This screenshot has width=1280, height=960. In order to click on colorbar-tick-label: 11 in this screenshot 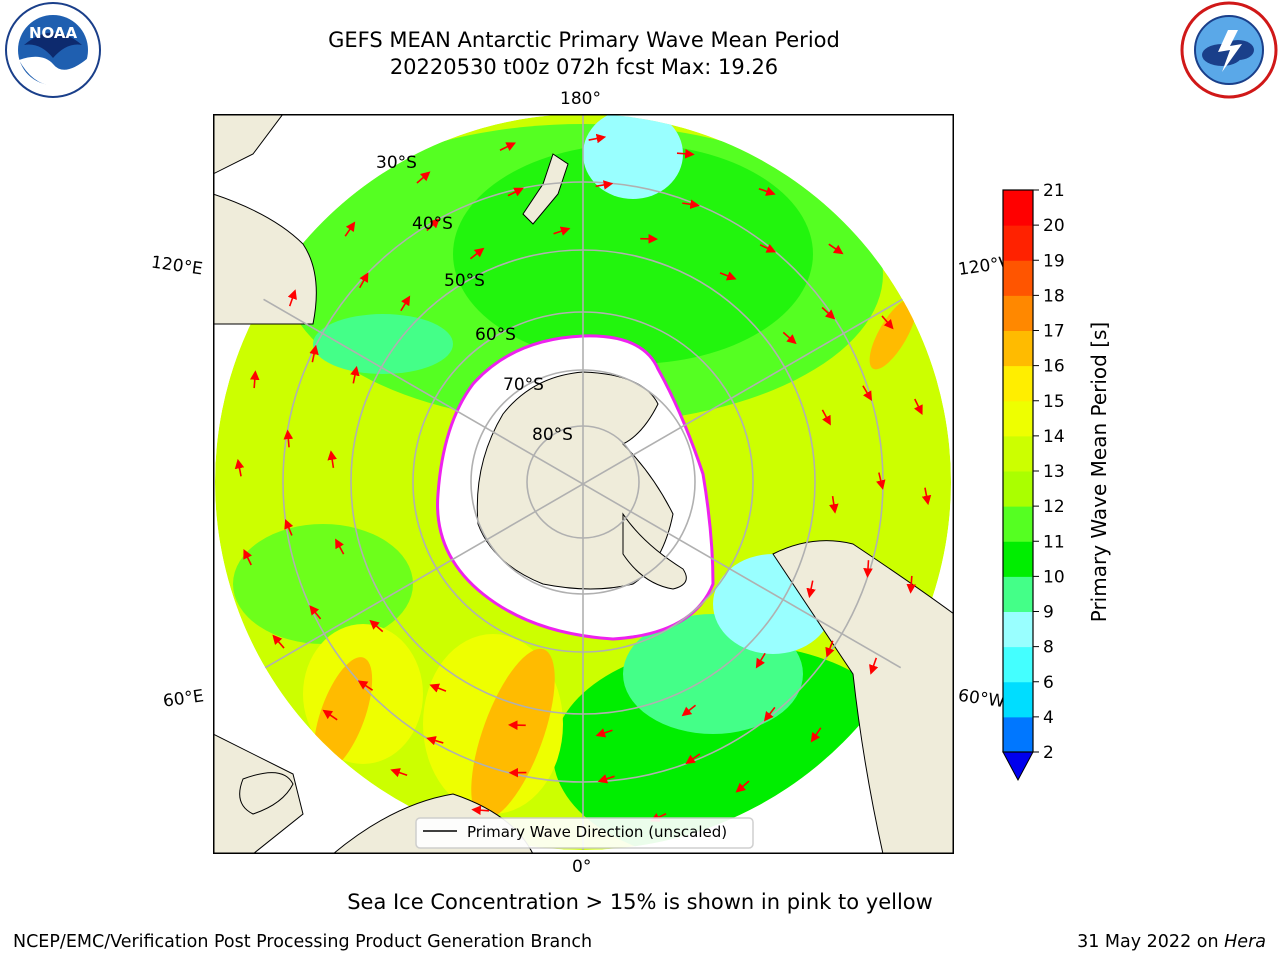, I will do `click(1054, 542)`.